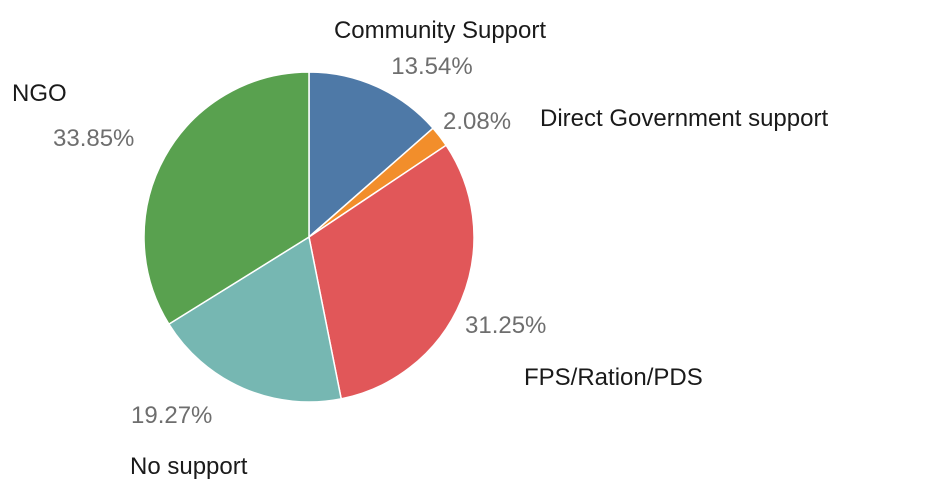 Image resolution: width=932 pixels, height=485 pixels. What do you see at coordinates (431, 66) in the screenshot?
I see `slice-percent-community-support: 13.54%` at bounding box center [431, 66].